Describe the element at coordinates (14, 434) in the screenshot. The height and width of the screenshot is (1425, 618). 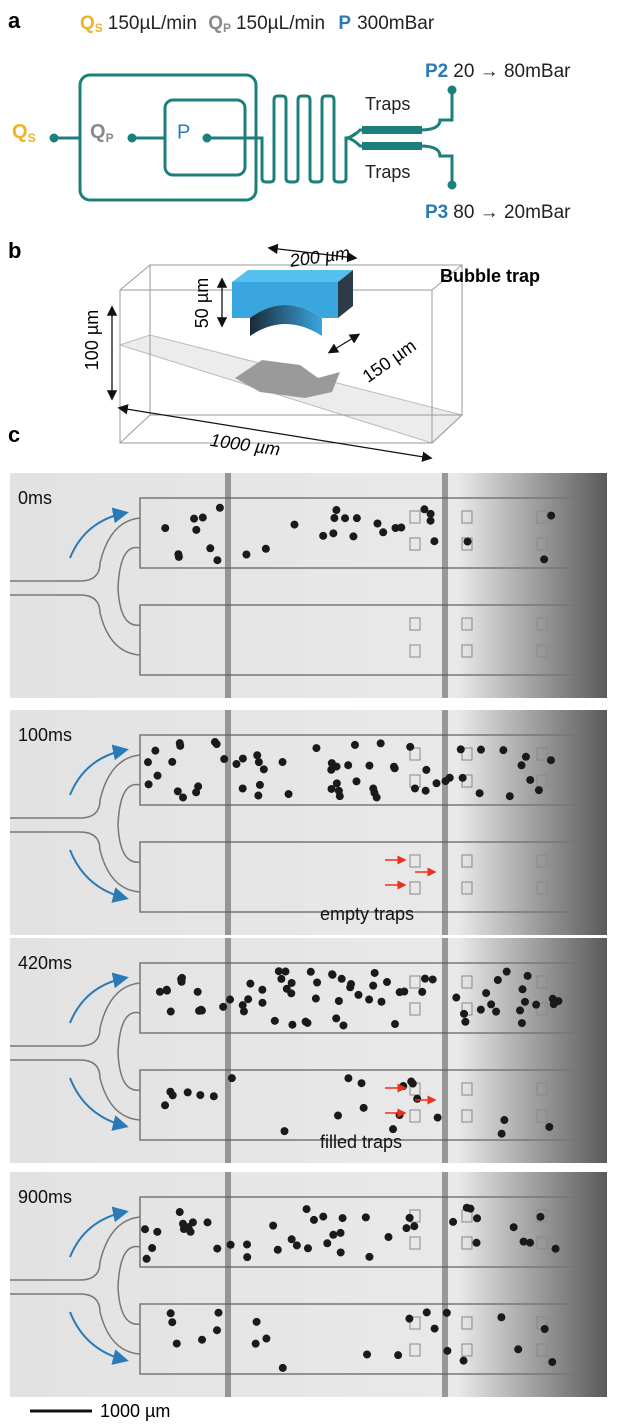
I see `panel-label: c` at that location.